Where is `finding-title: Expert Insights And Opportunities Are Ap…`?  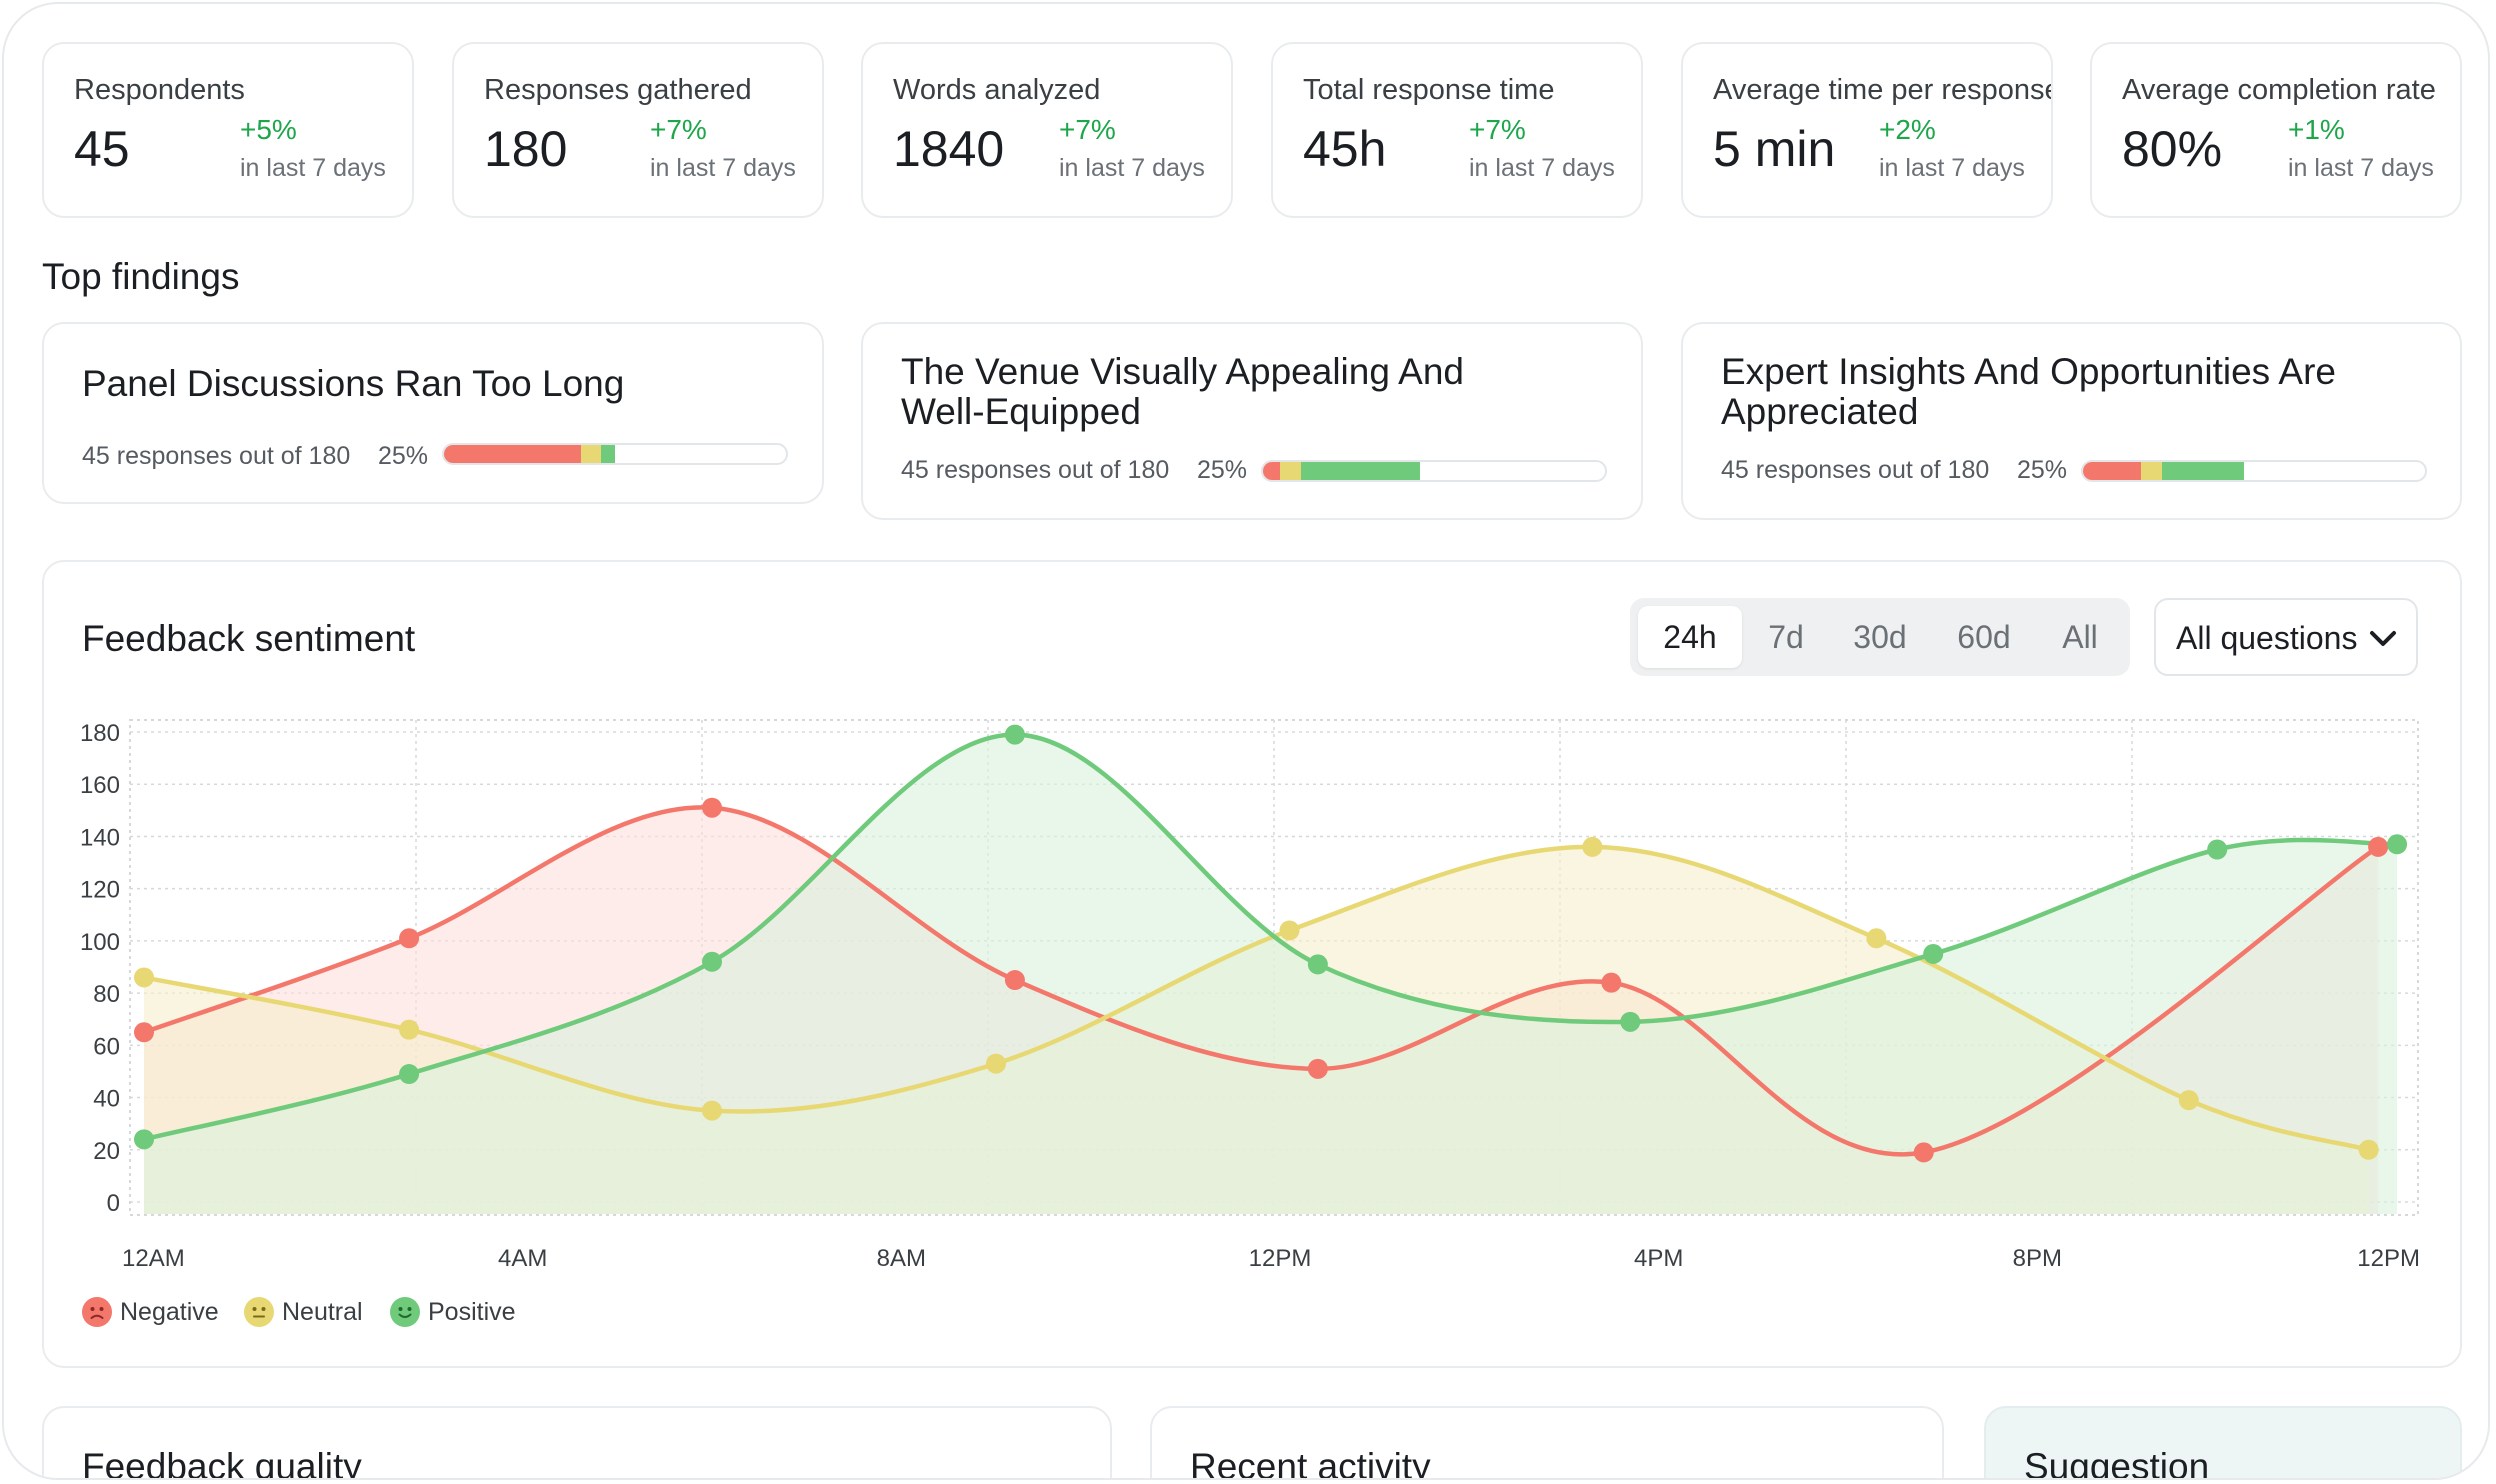
finding-title: Expert Insights And Opportunities Are Ap… is located at coordinates (2028, 391).